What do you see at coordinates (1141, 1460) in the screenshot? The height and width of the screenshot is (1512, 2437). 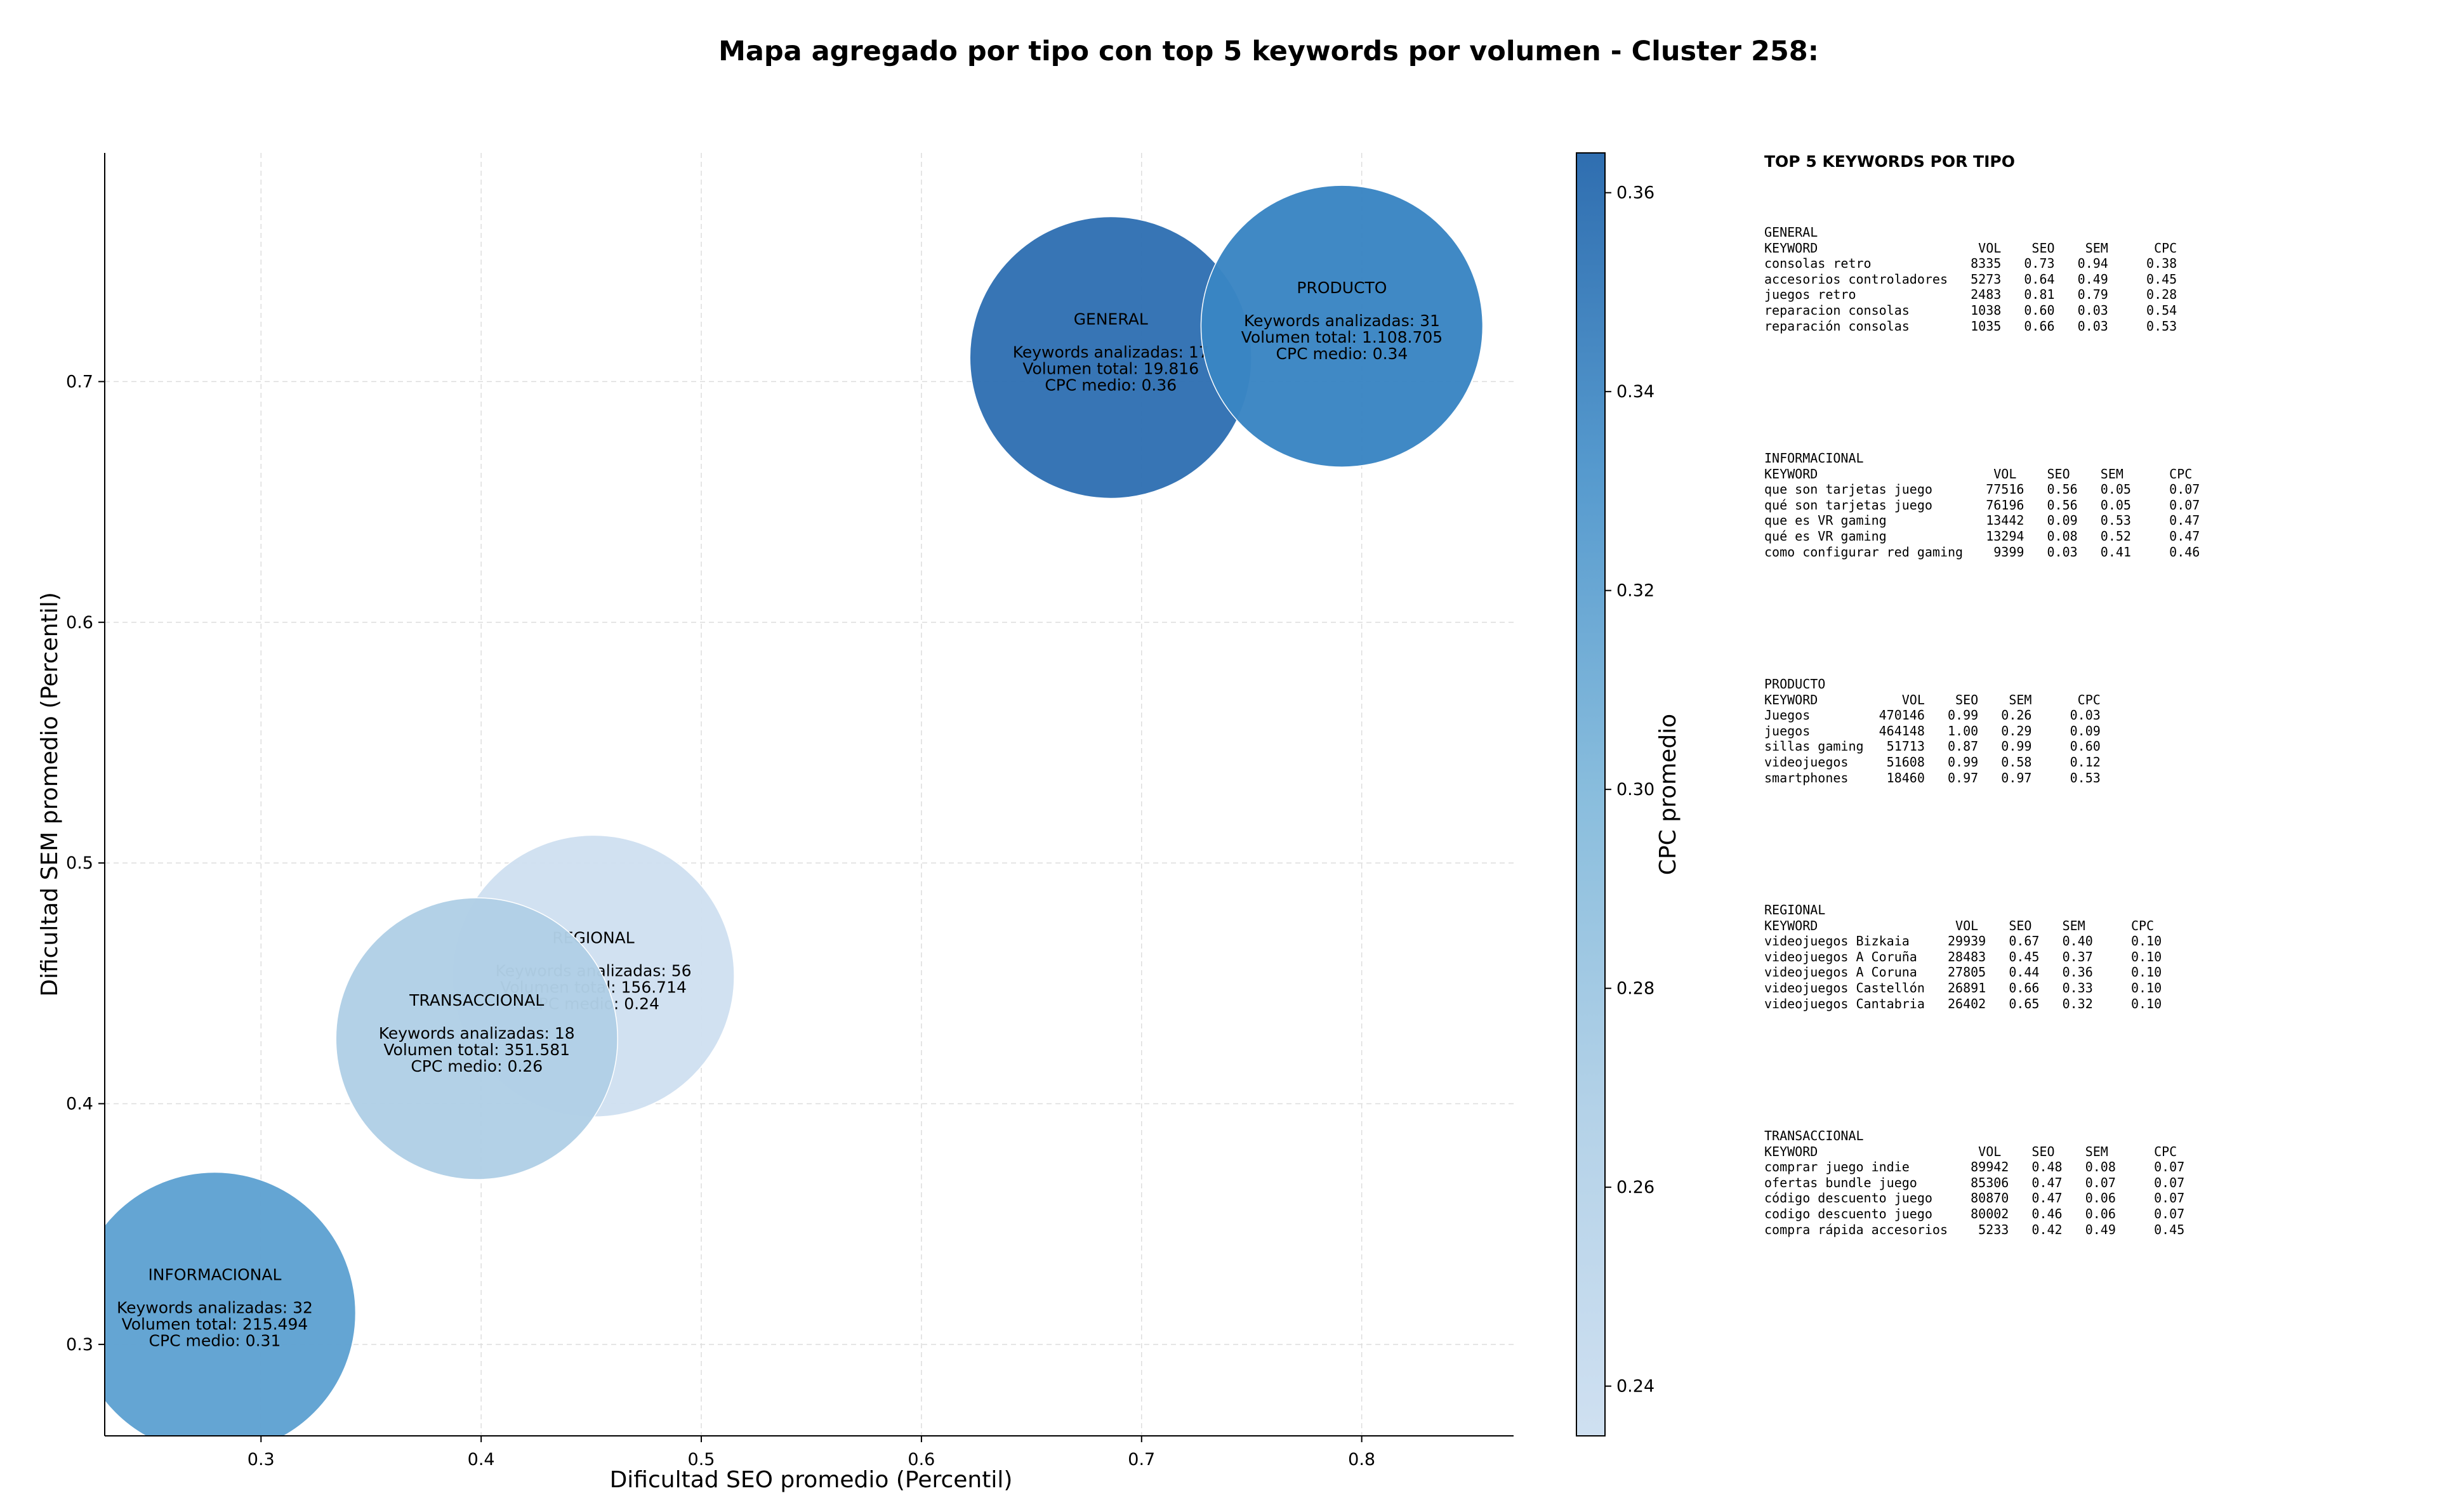 I see `x-tick-label: 0.7` at bounding box center [1141, 1460].